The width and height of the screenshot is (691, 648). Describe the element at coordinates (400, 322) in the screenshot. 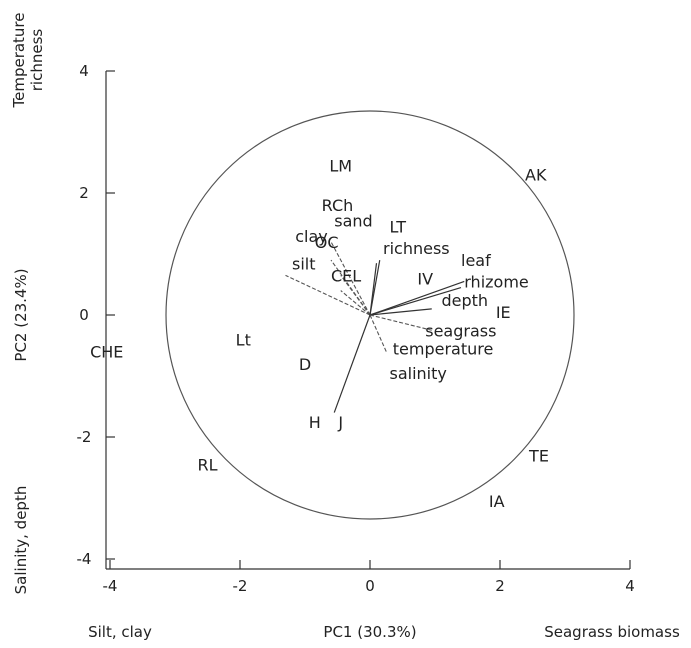

I see `vector-seagrass` at that location.